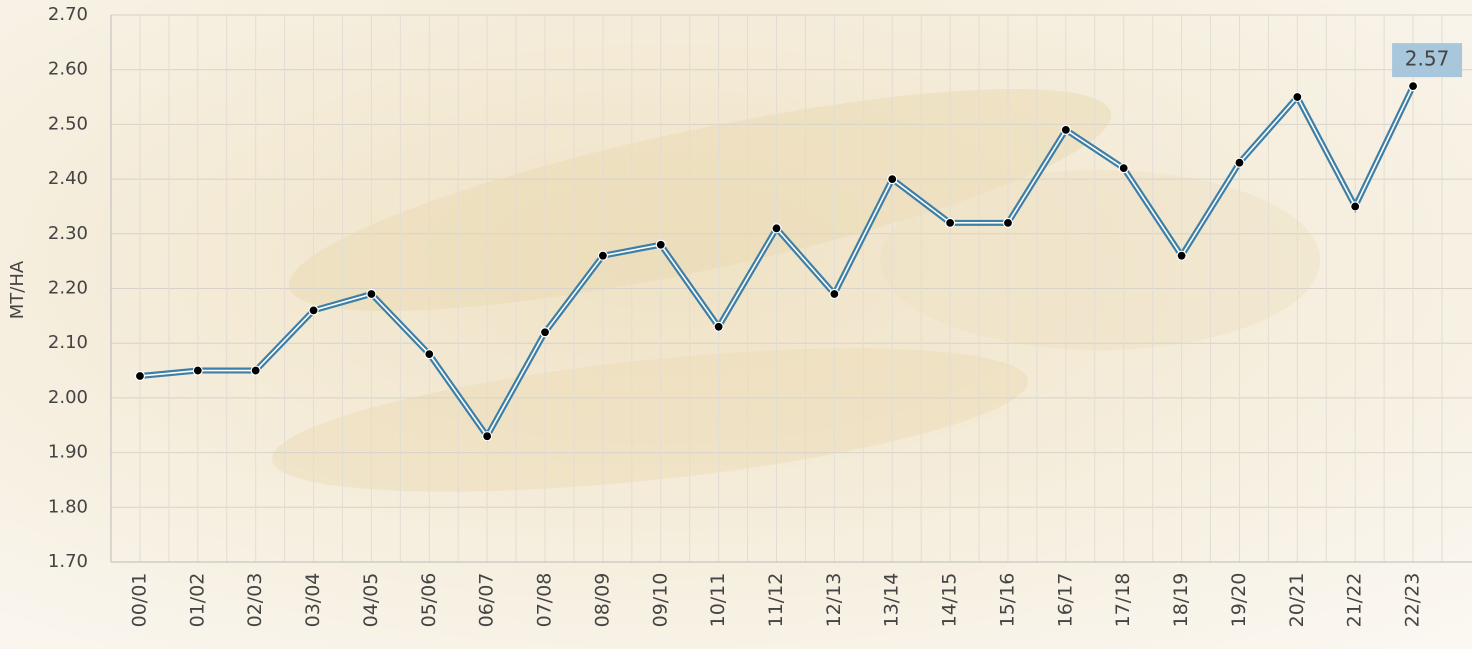 Image resolution: width=1472 pixels, height=649 pixels. Describe the element at coordinates (371, 600) in the screenshot. I see `x-tick-label: 04/05` at that location.